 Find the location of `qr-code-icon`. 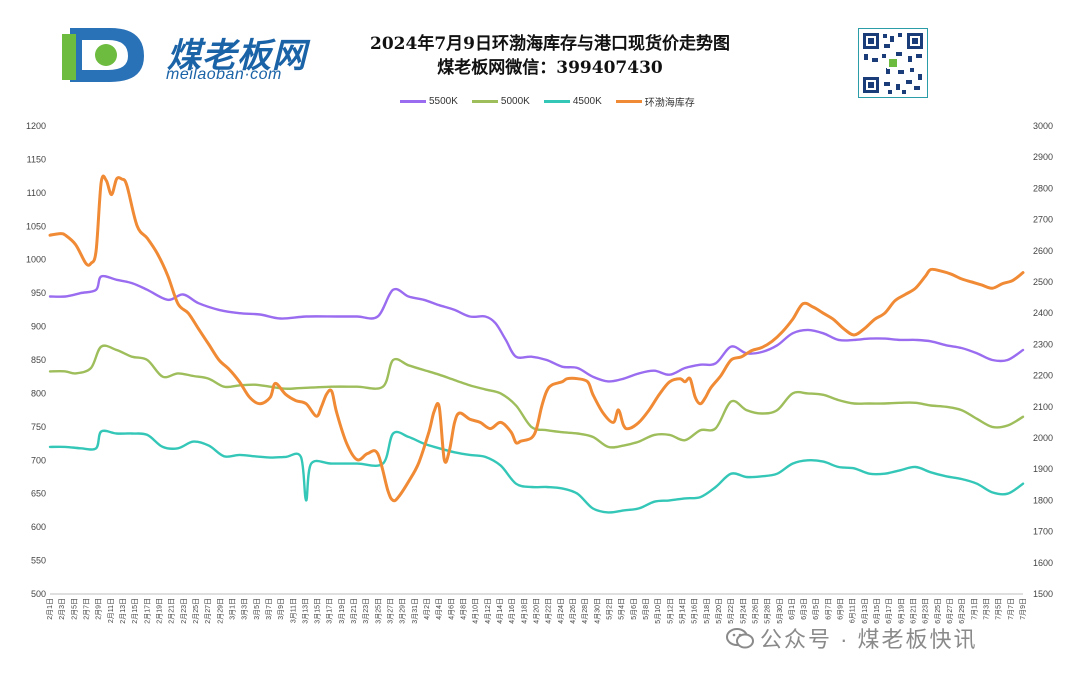

qr-code-icon is located at coordinates (893, 63).